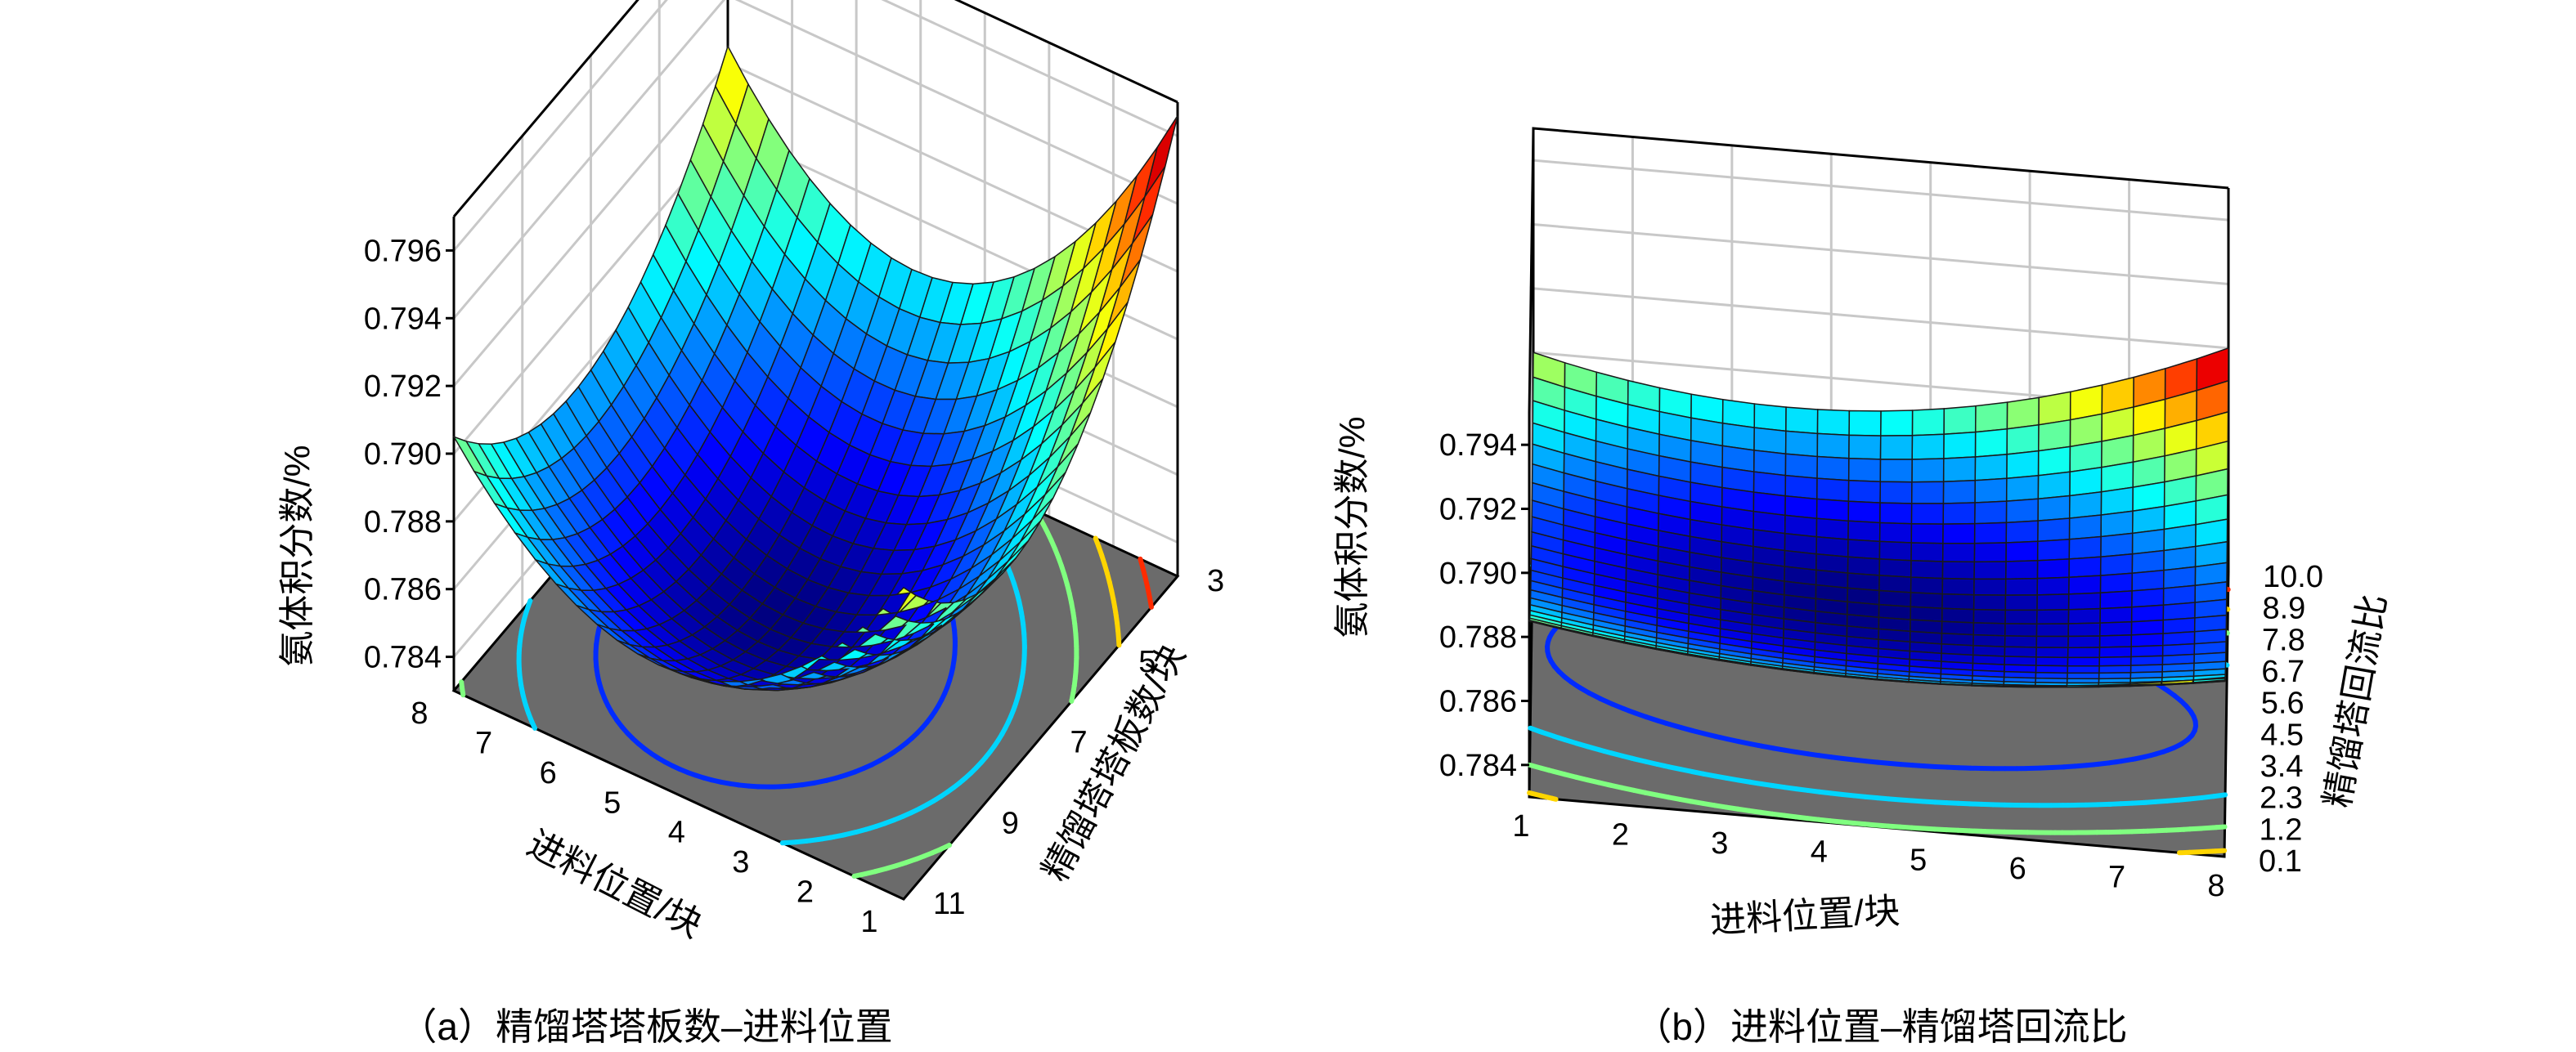  I want to click on x-tick-label: 4, so click(677, 833).